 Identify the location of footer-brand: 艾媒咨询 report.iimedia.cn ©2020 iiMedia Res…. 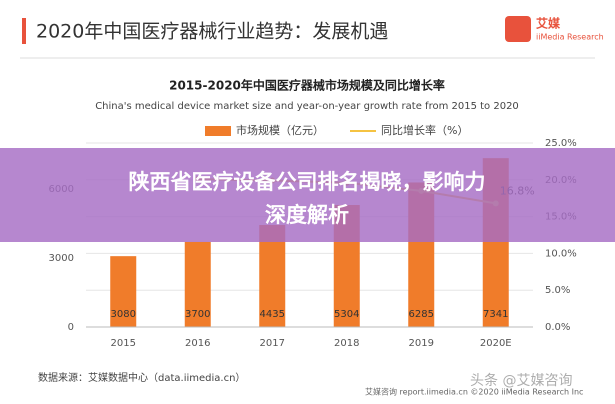
(474, 392).